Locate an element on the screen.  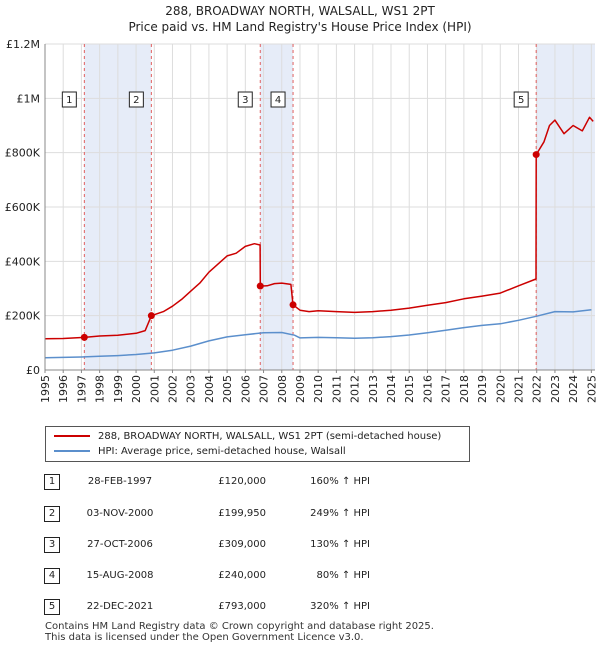
sale-hpi-change: 320% ↑ HPI is located at coordinates (340, 606).